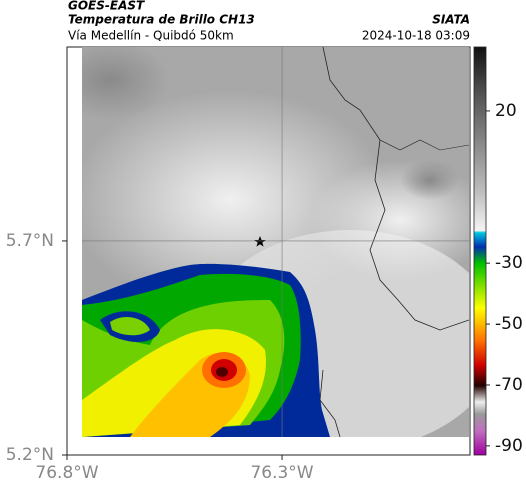 This screenshot has width=526, height=495. I want to click on satellite: GOES-EAST, so click(106, 6).